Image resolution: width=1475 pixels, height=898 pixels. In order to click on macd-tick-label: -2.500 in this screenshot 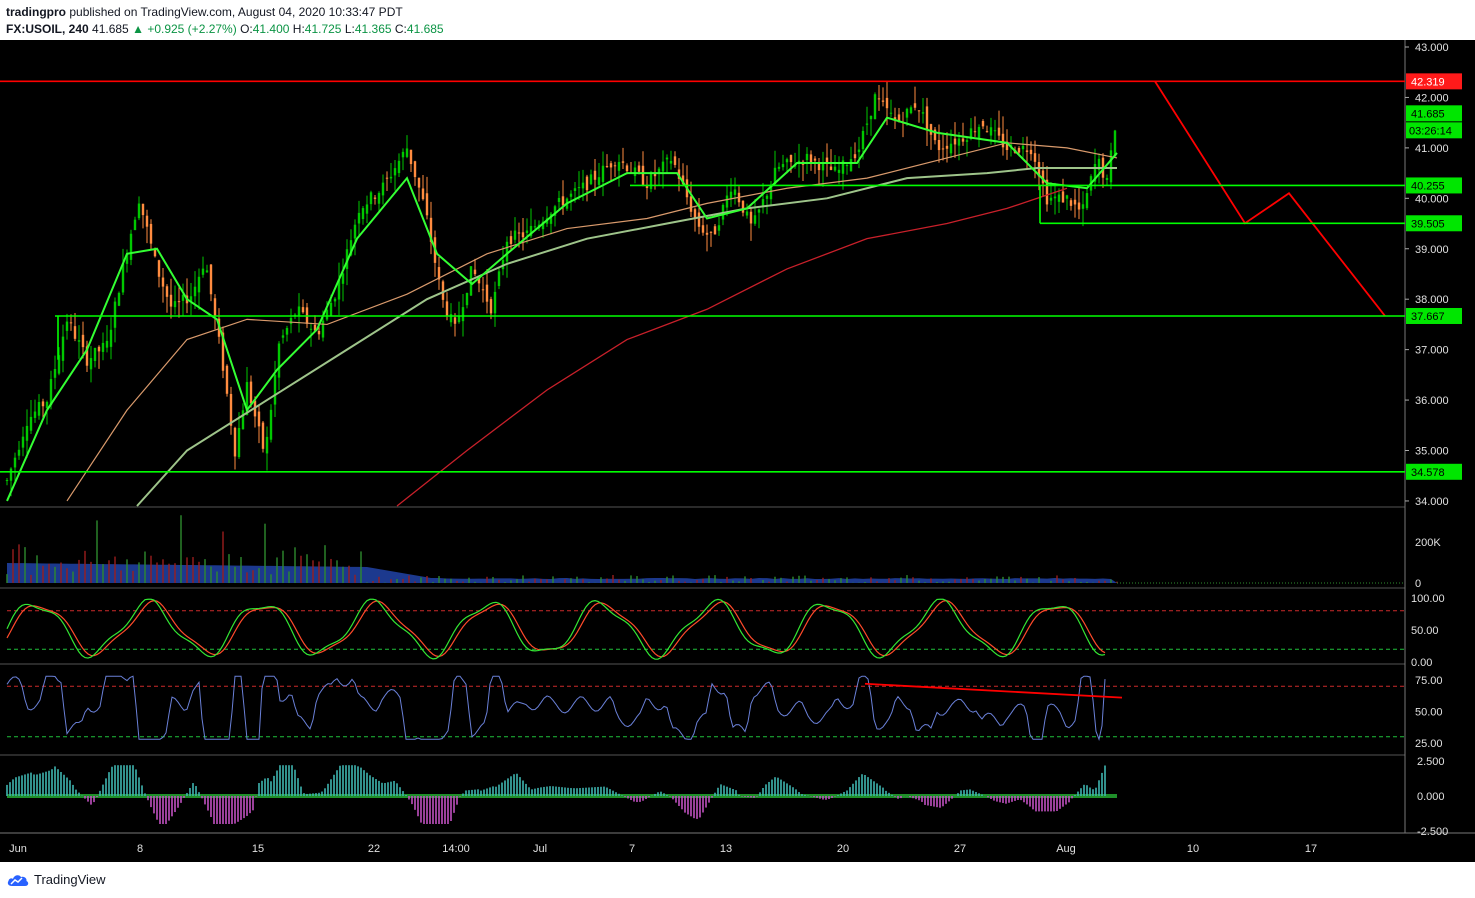, I will do `click(1432, 832)`.